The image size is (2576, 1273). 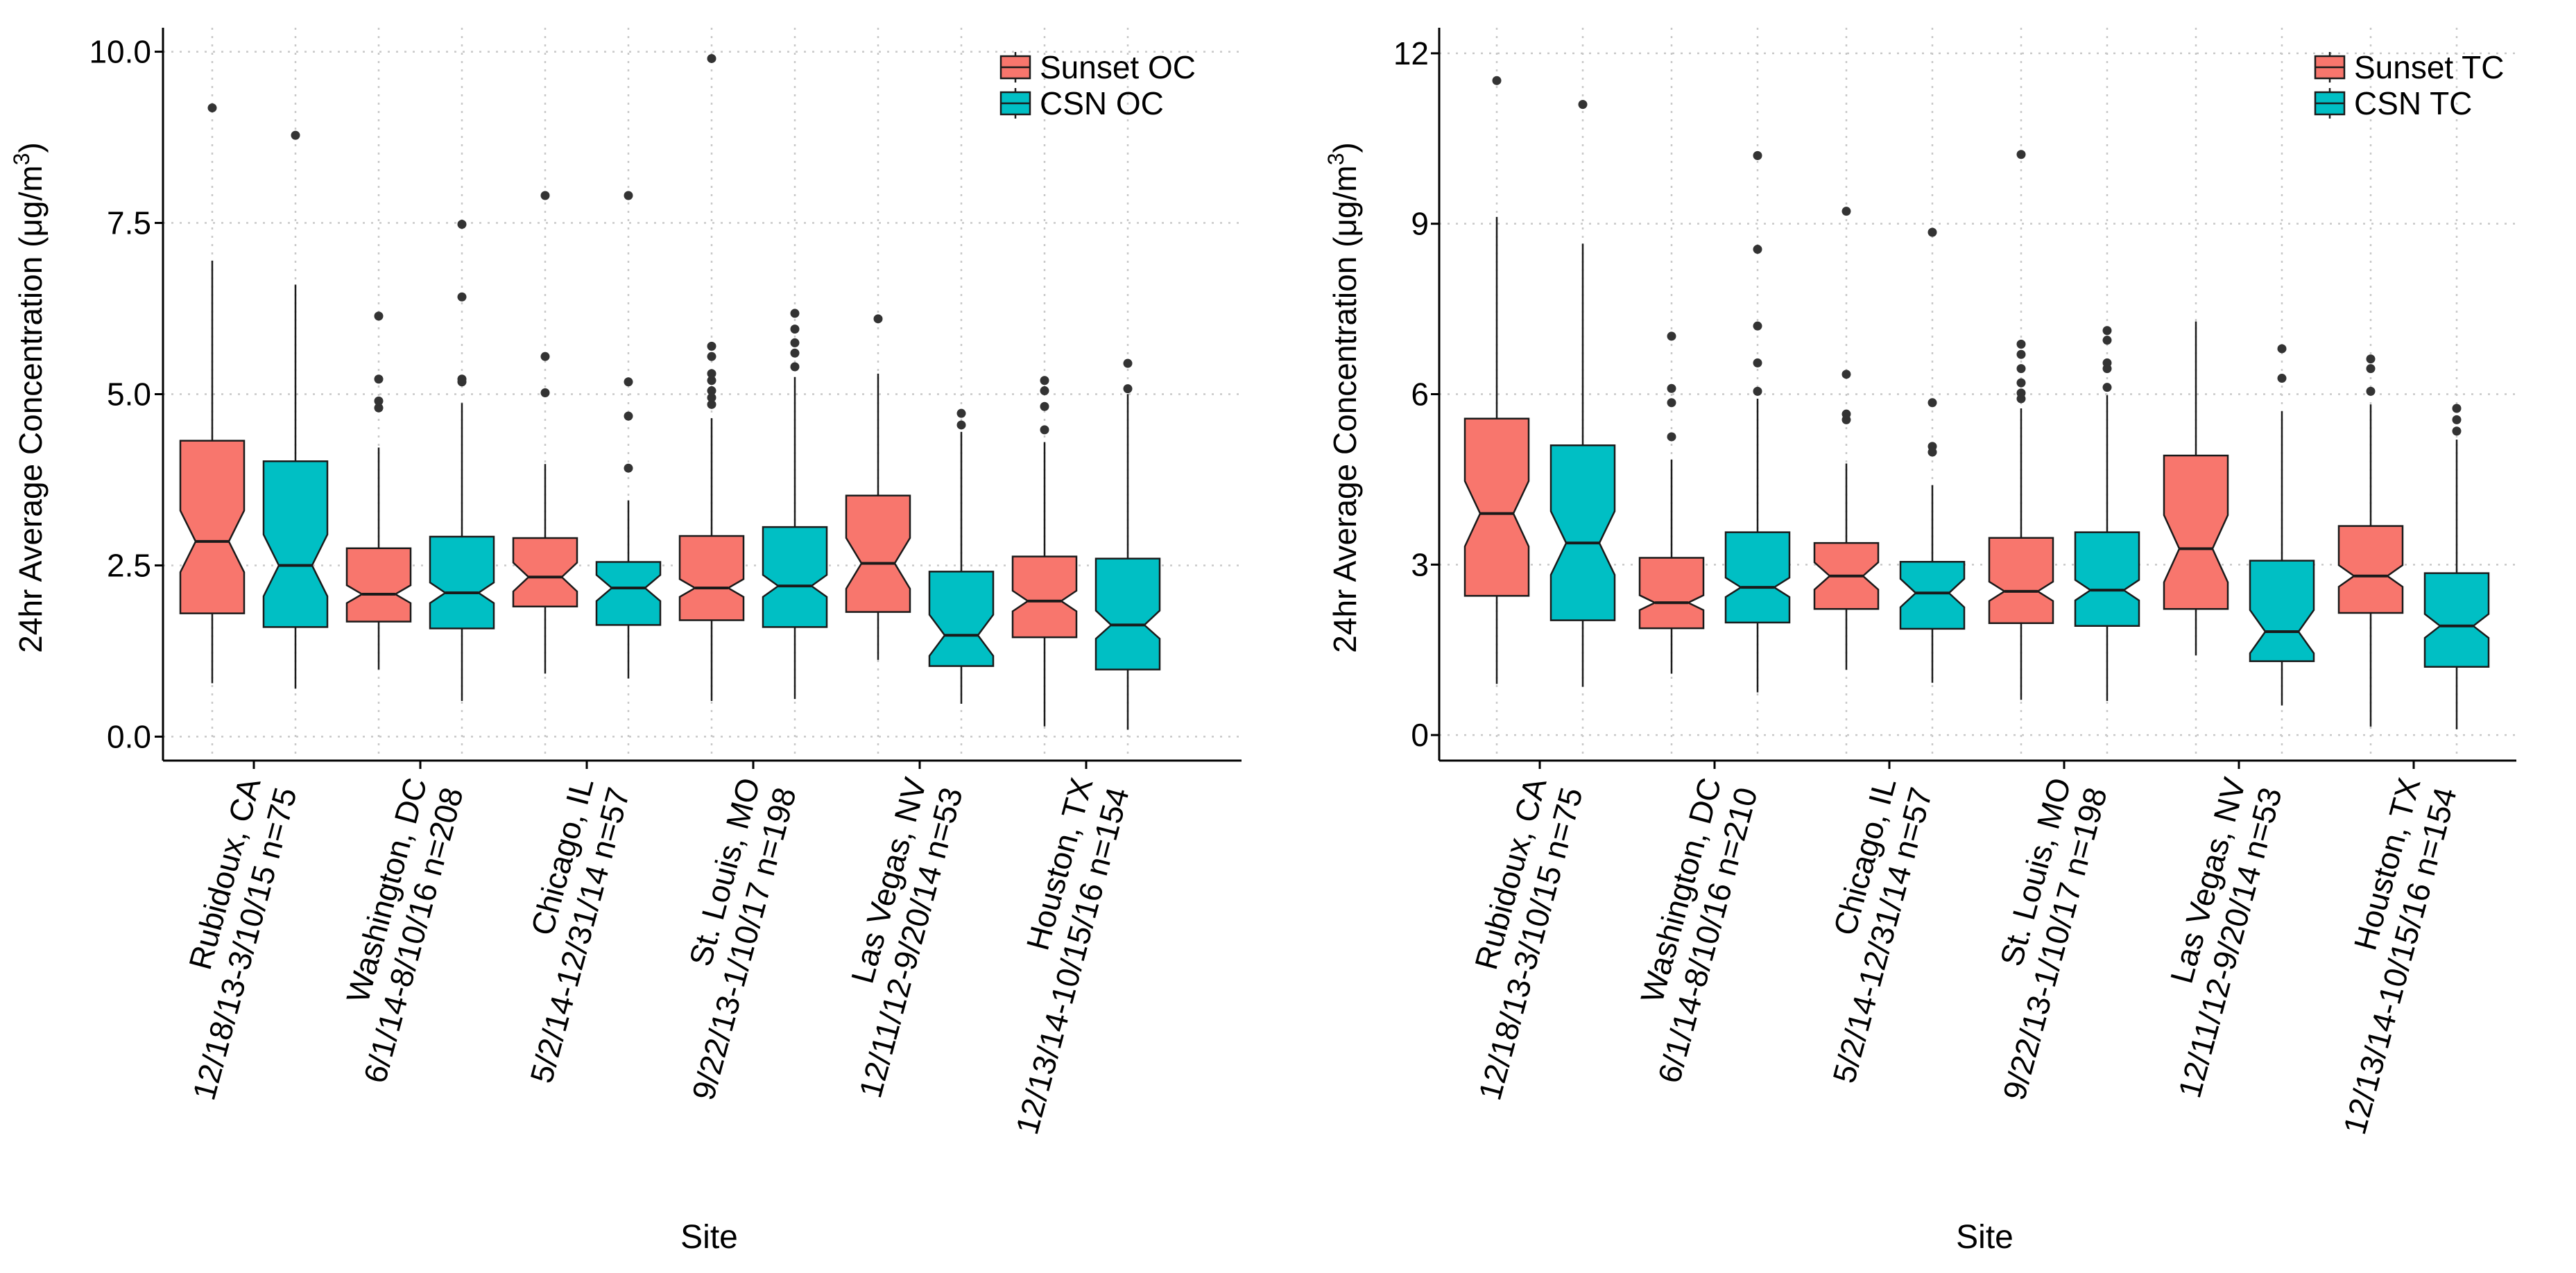 I want to click on x-tick-label: Chicago, IL5/2/14-12/31/14 n=57, so click(x=1864, y=930).